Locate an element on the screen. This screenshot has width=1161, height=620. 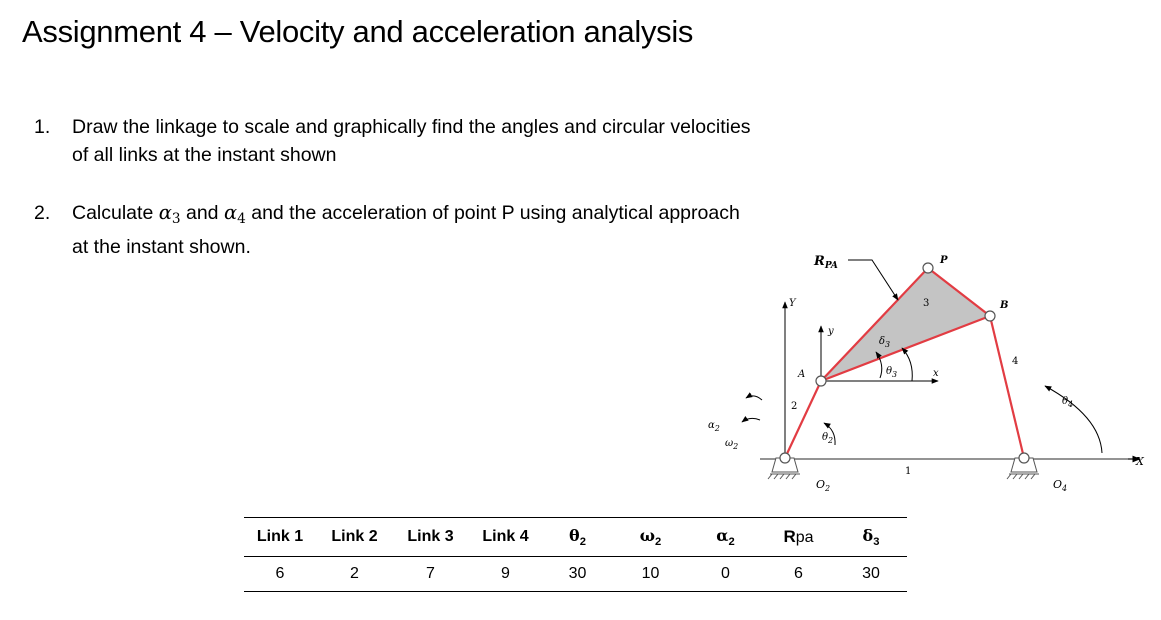
label-y-local: y is located at coordinates (830, 331).